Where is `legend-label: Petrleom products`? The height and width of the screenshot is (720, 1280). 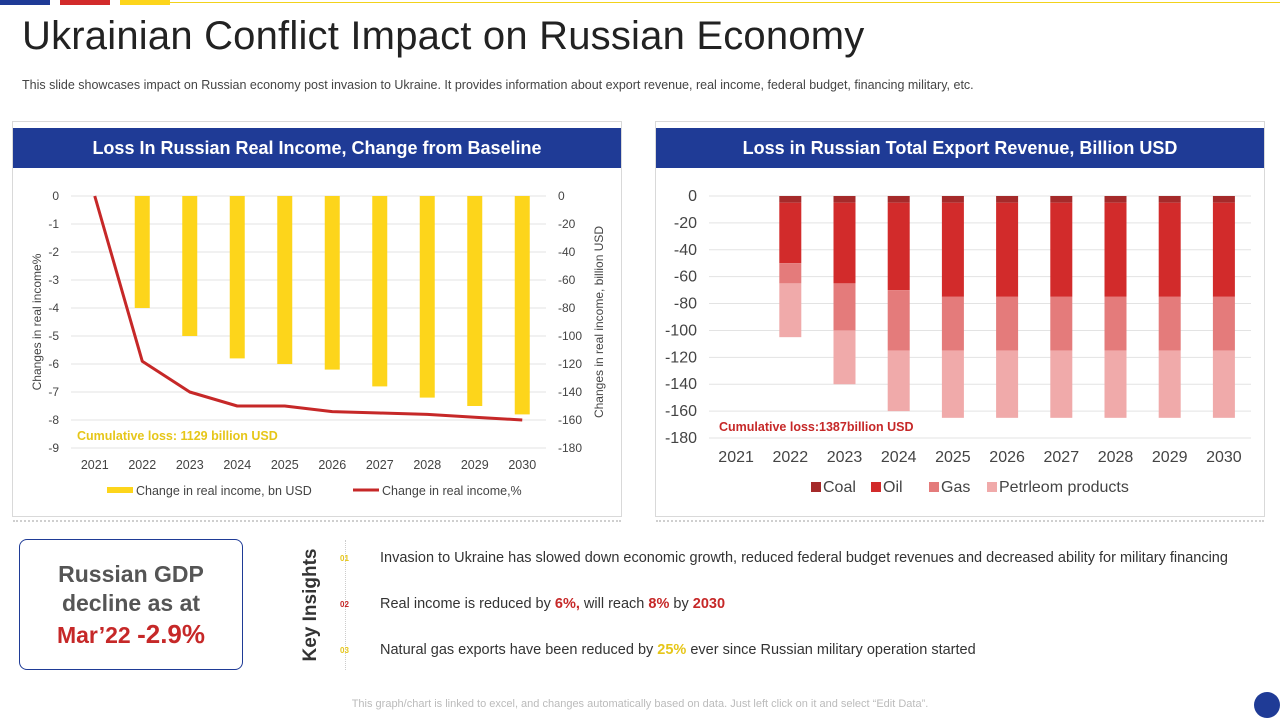 legend-label: Petrleom products is located at coordinates (1064, 487).